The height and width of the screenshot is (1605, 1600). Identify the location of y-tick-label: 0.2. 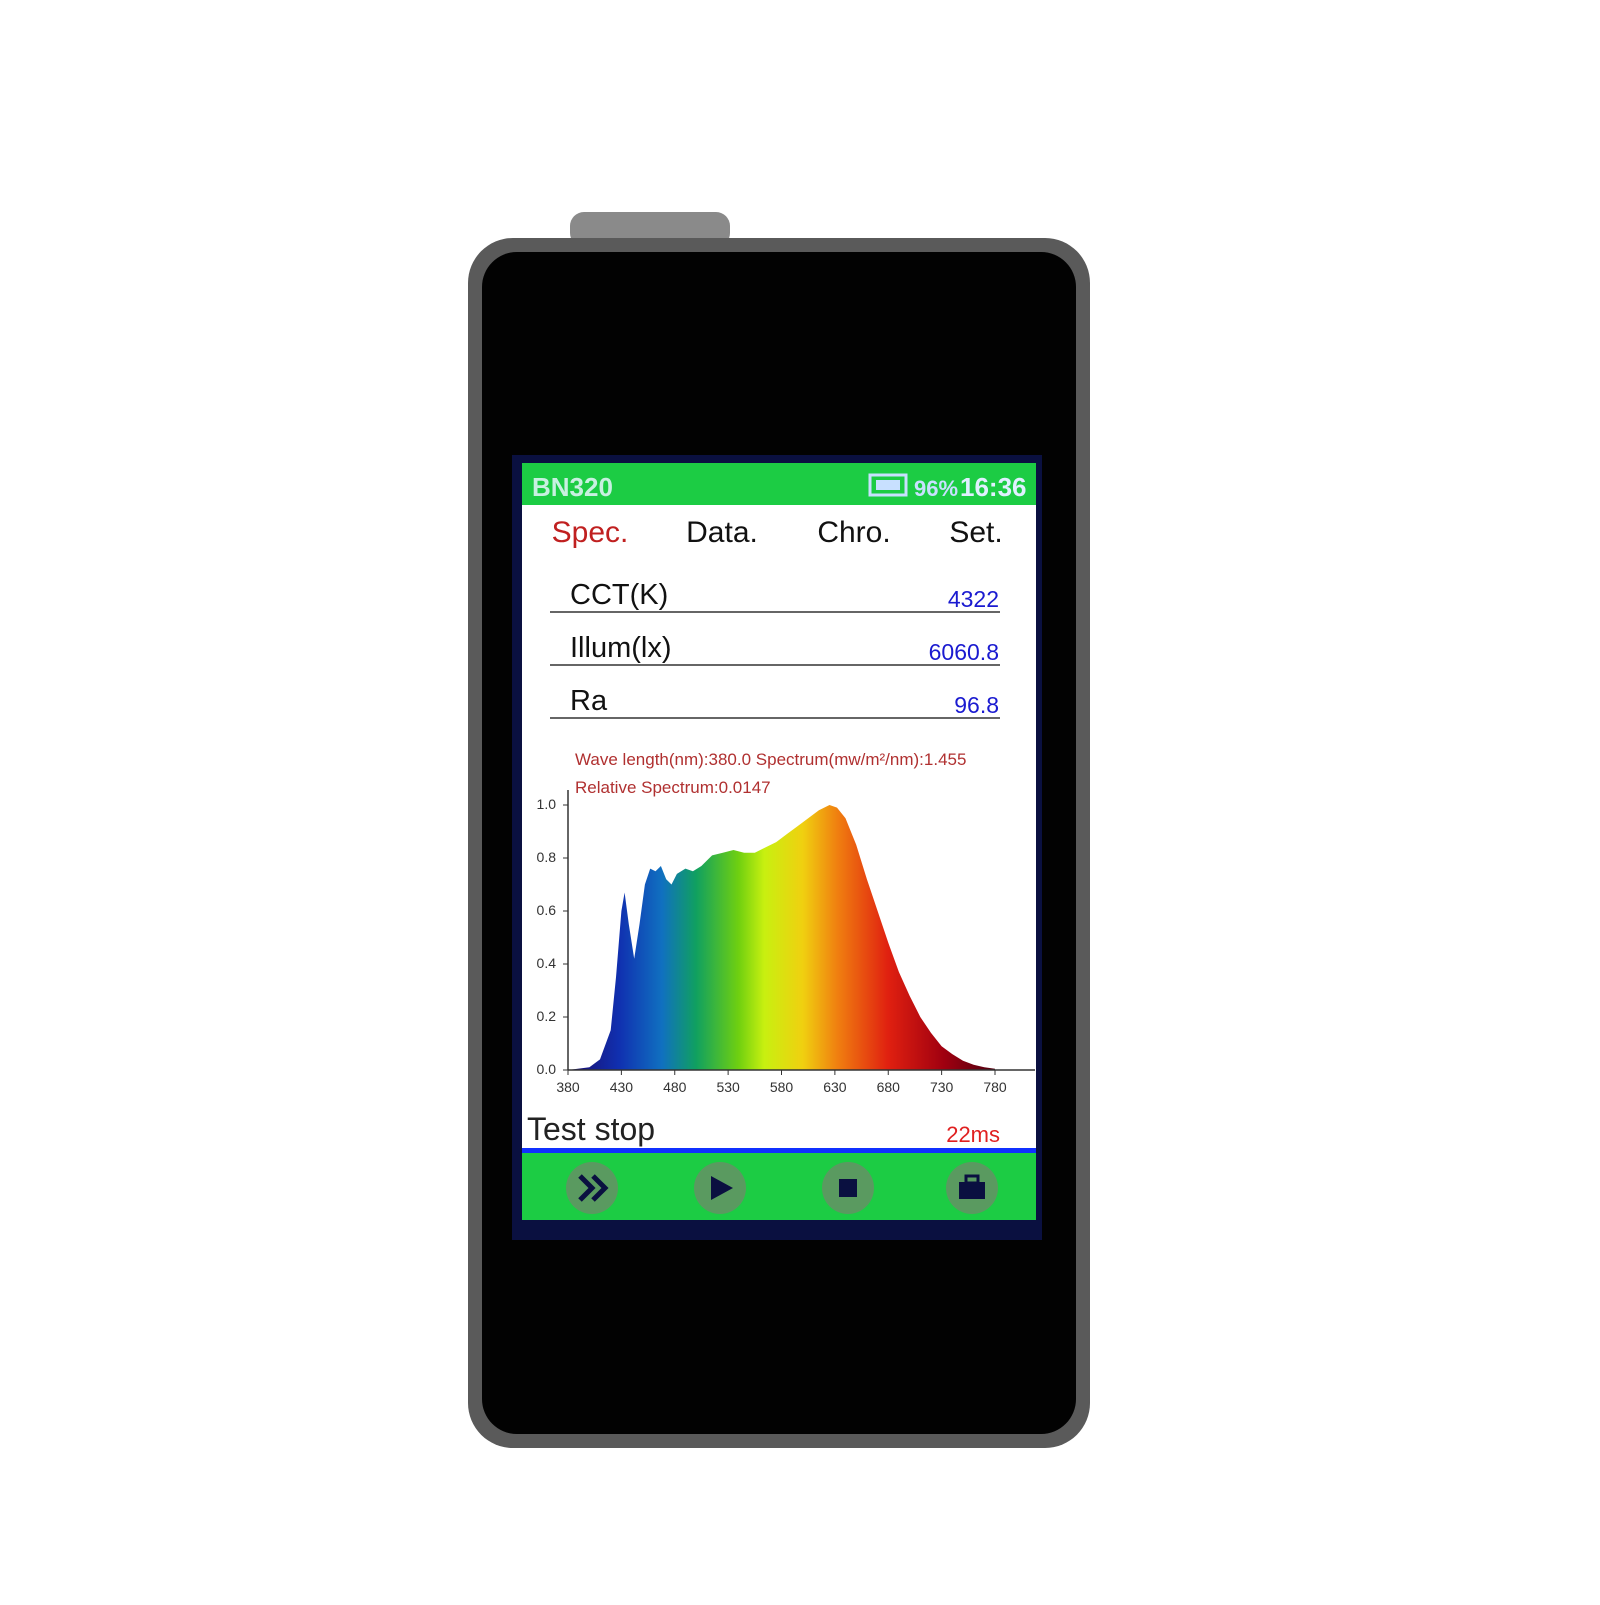
(547, 1016).